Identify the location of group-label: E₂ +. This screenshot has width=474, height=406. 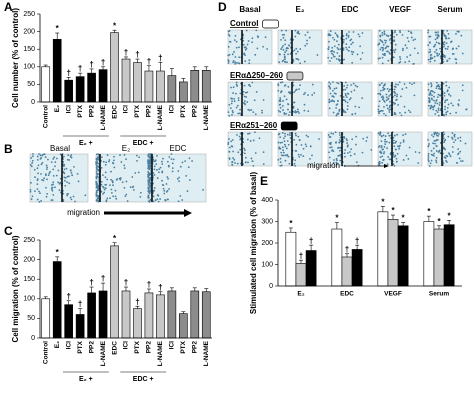
(86, 143).